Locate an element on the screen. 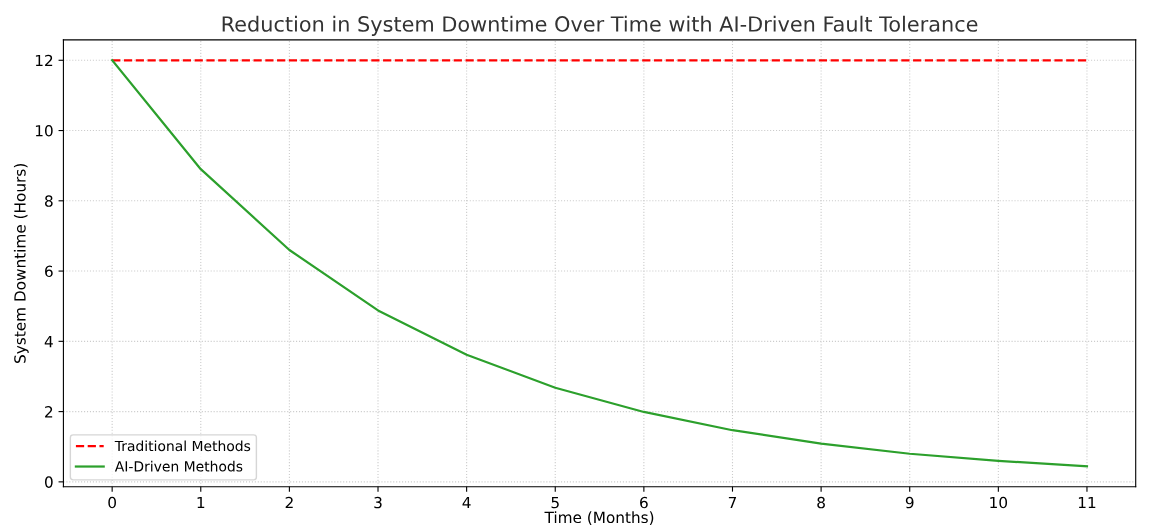  x-tick-label: 6 is located at coordinates (644, 502).